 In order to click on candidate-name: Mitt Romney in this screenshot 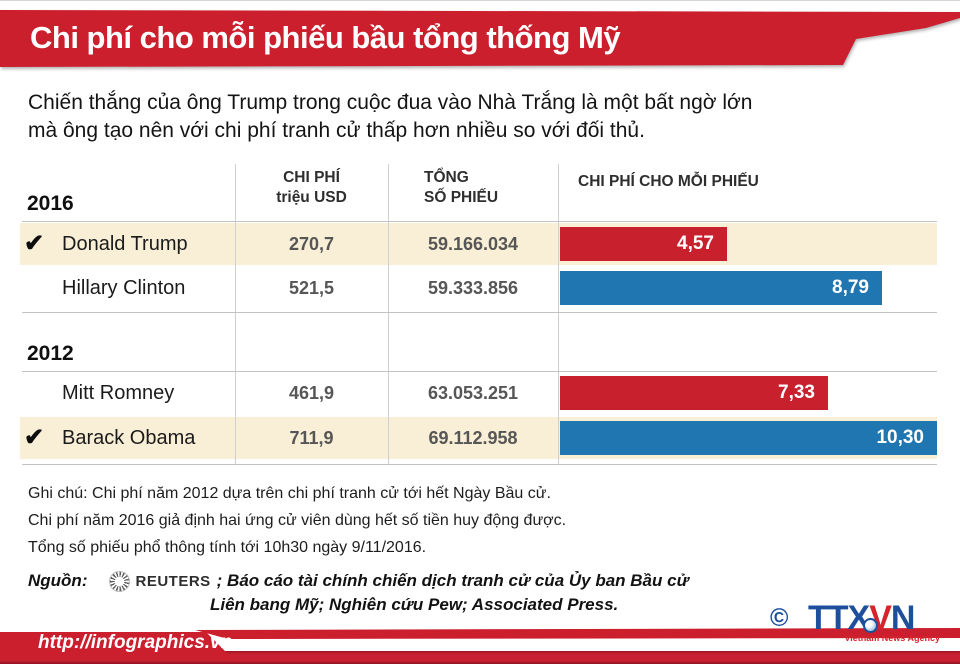, I will do `click(118, 393)`.